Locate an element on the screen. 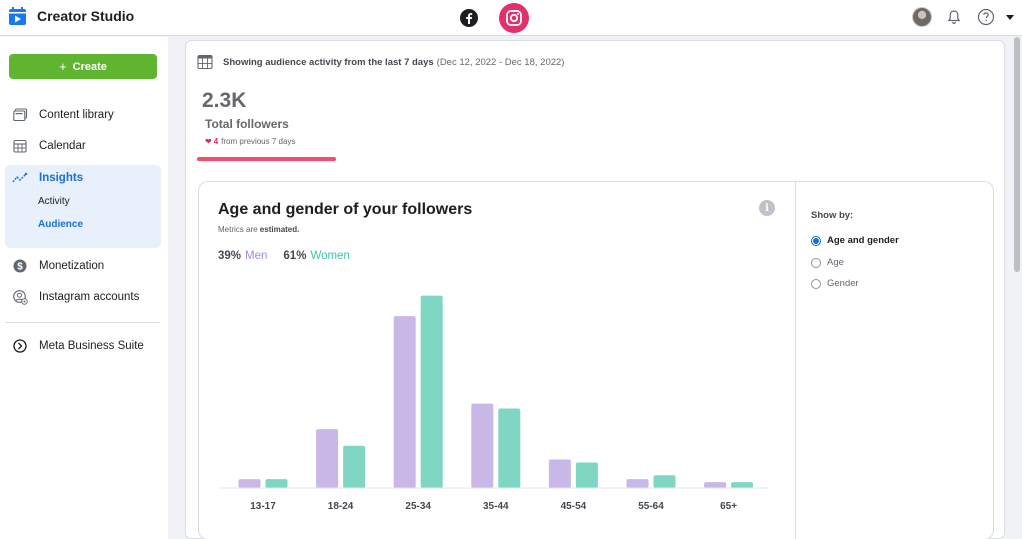 Image resolution: width=1022 pixels, height=539 pixels. top-right-controls is located at coordinates (963, 17).